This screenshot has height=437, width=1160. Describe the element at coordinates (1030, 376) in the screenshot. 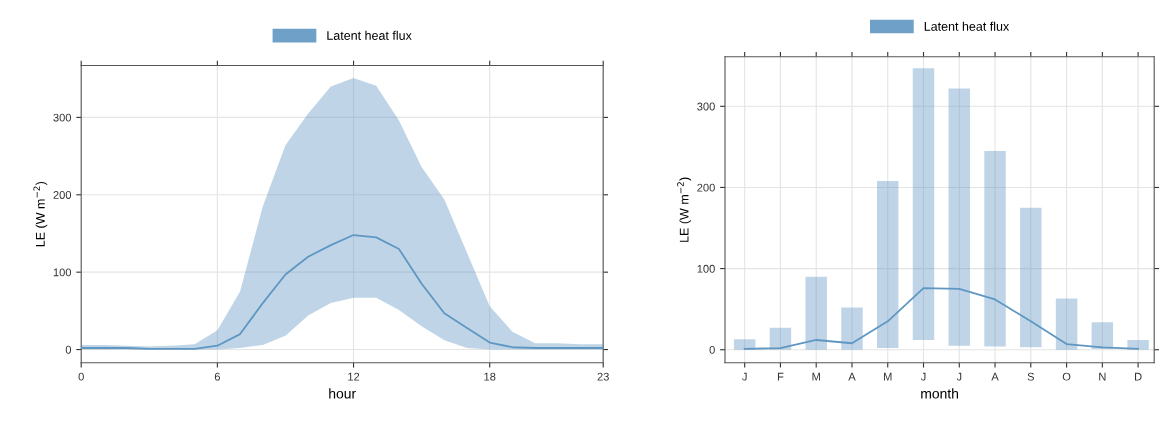

I see `x-tick-label: S` at that location.